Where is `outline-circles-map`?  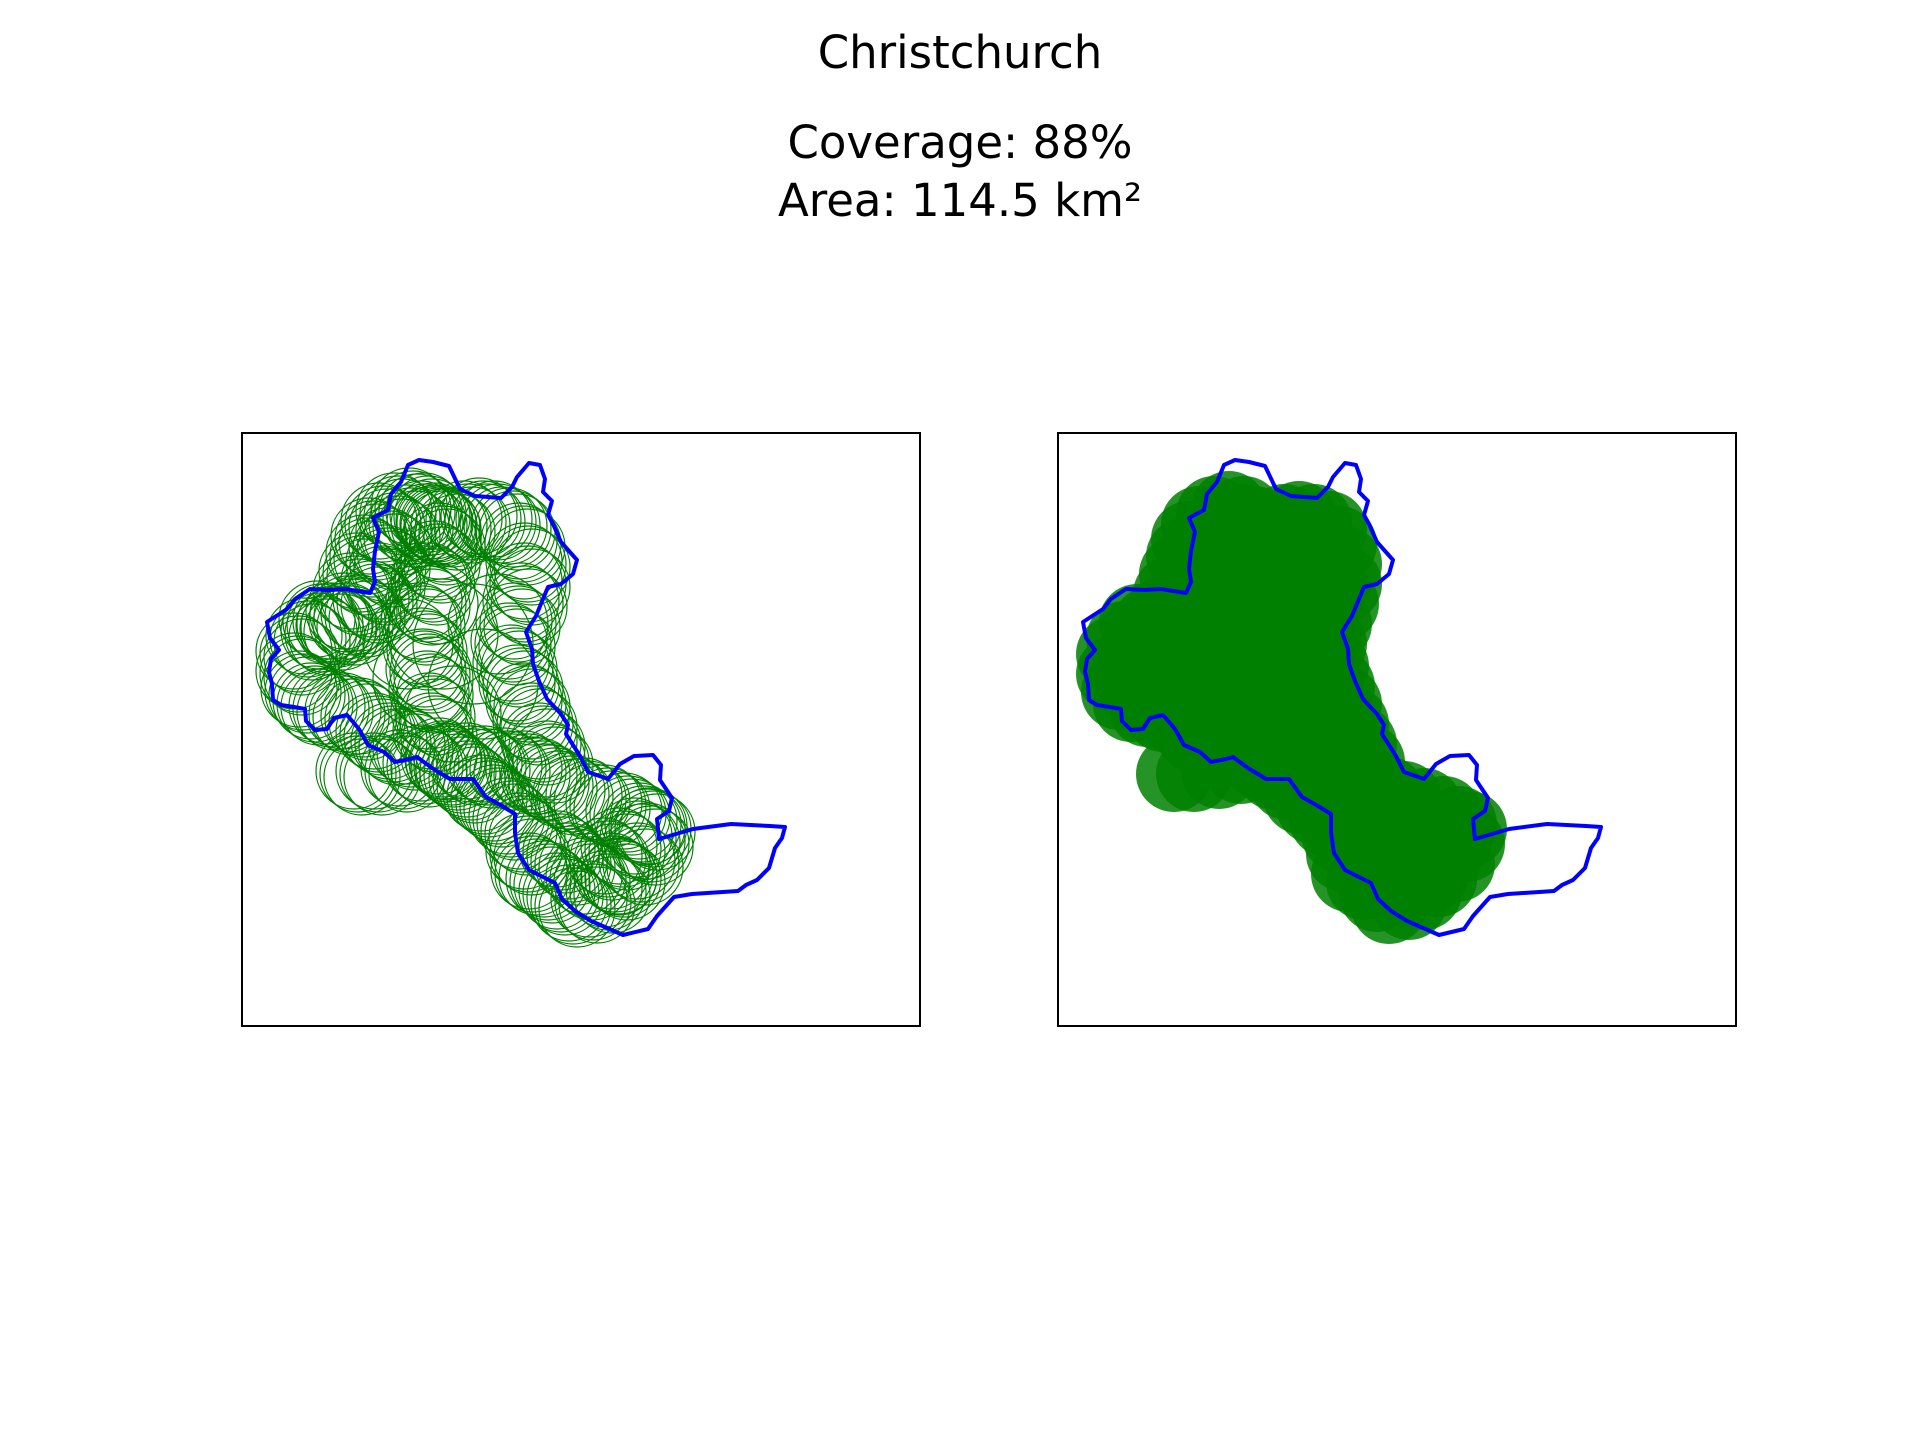 outline-circles-map is located at coordinates (521, 703).